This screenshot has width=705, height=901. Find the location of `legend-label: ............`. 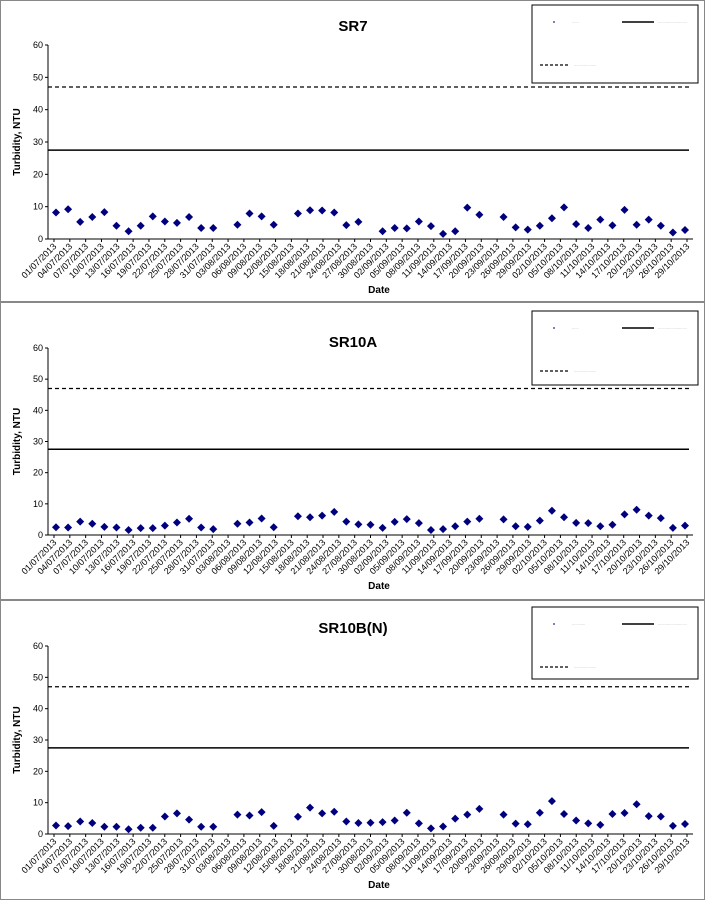

legend-label: ............ is located at coordinates (578, 623).